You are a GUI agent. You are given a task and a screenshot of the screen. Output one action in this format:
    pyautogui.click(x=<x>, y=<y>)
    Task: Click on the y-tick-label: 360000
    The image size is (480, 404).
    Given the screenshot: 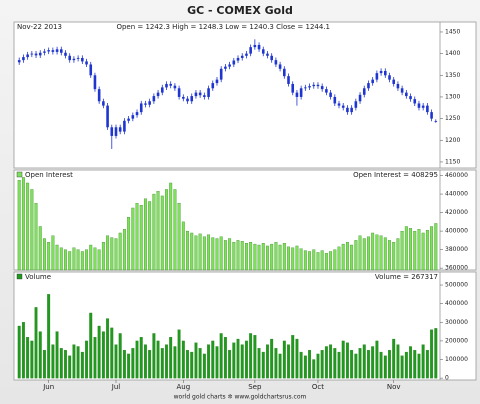 What is the action you would take?
    pyautogui.click(x=456, y=268)
    